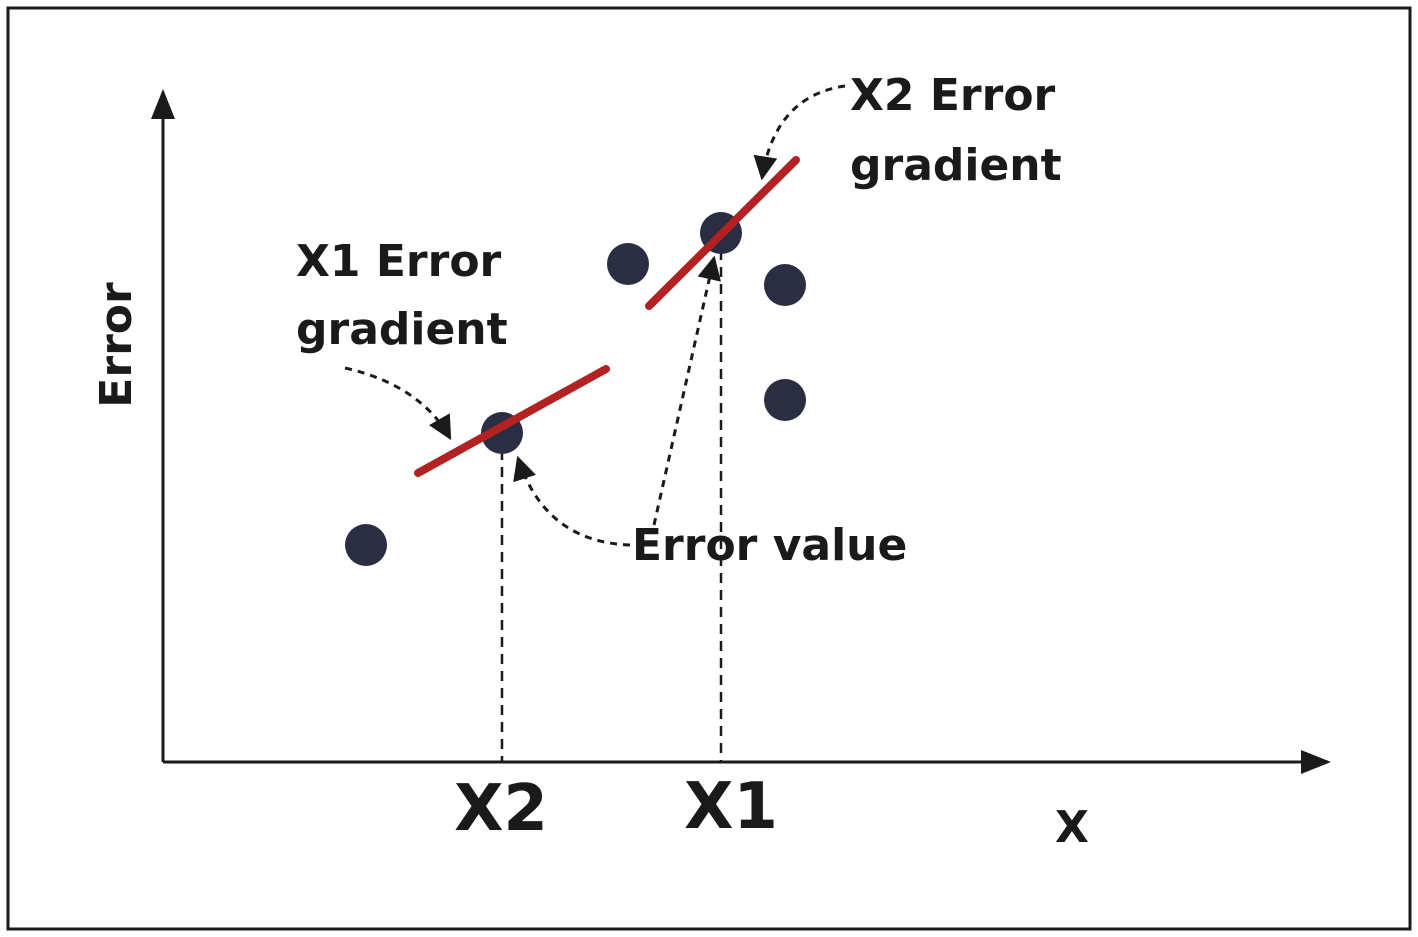 This screenshot has width=1418, height=937. I want to click on x2-gradient-label-line2: gradient, so click(956, 165).